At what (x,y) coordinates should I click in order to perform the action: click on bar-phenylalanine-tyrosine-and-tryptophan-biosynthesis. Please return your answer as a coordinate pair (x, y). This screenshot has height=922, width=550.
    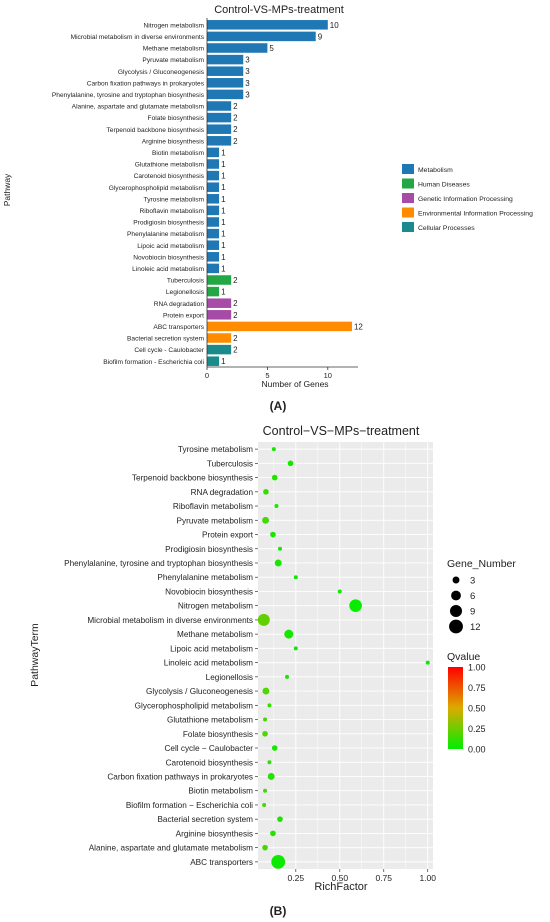
    Looking at the image, I should click on (225, 94).